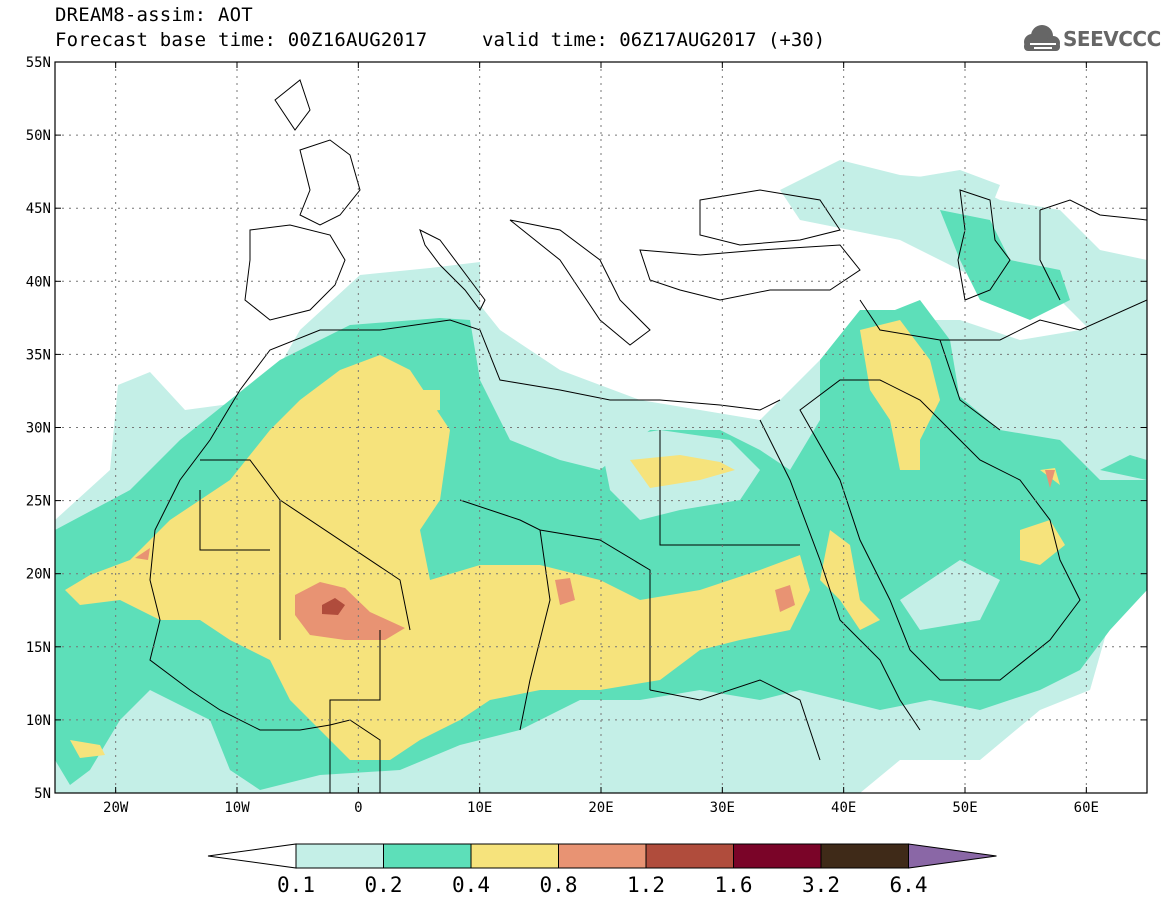  What do you see at coordinates (1086, 808) in the screenshot?
I see `lon-tick-label: 60E` at bounding box center [1086, 808].